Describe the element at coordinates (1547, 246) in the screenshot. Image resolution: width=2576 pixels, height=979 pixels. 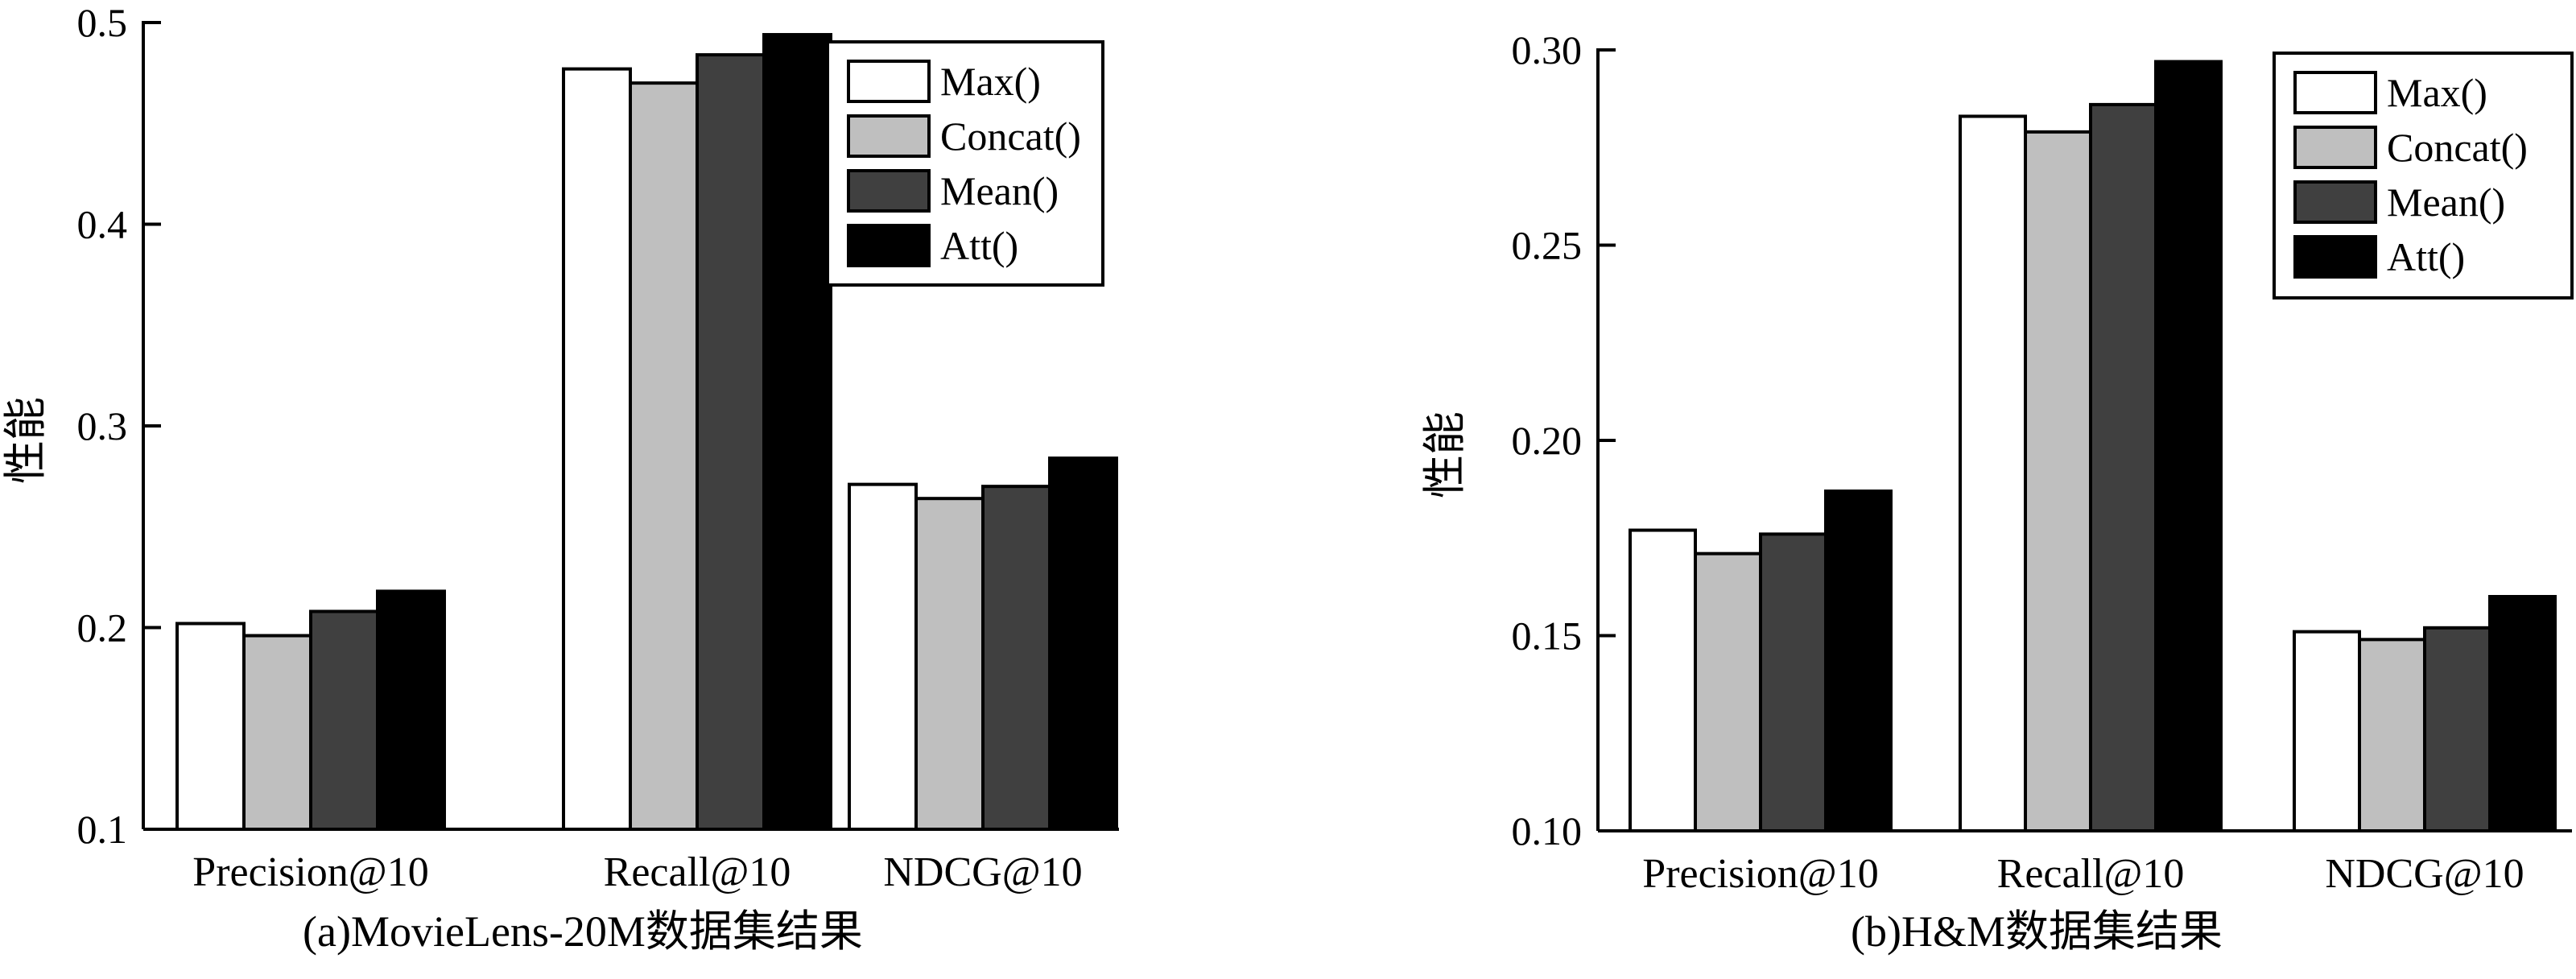
I see `y-tick-label: 0.25` at that location.